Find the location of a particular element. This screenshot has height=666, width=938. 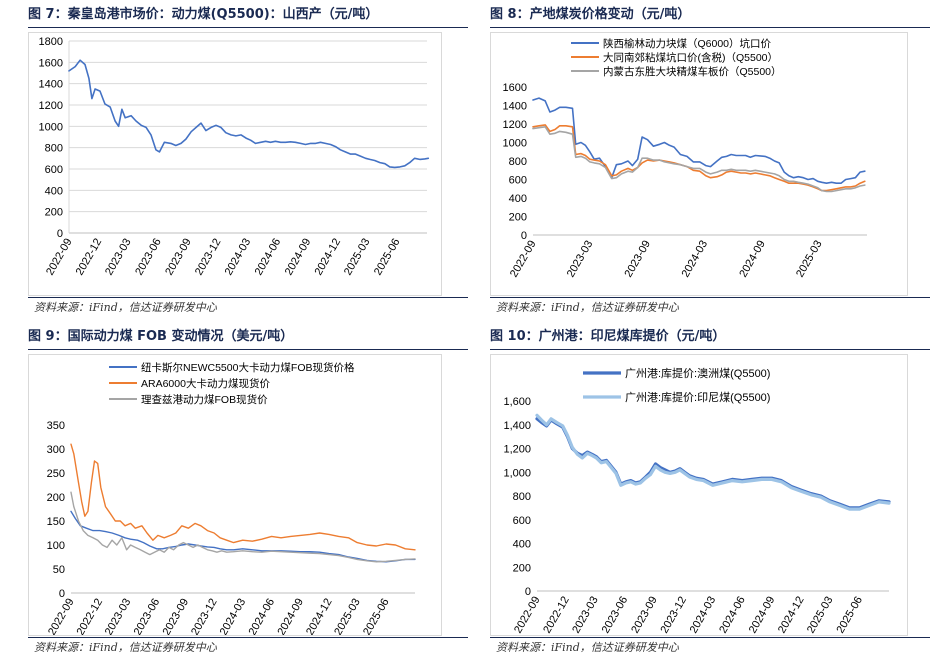

y-tick-label: 50 is located at coordinates (59, 570).